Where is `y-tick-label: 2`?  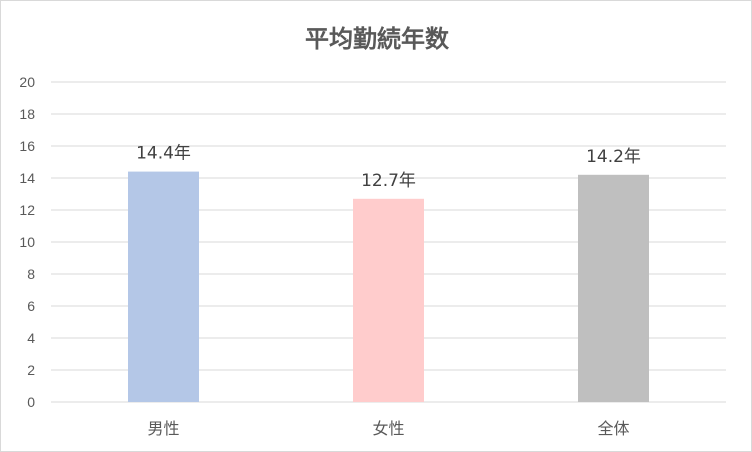
y-tick-label: 2 is located at coordinates (31, 370).